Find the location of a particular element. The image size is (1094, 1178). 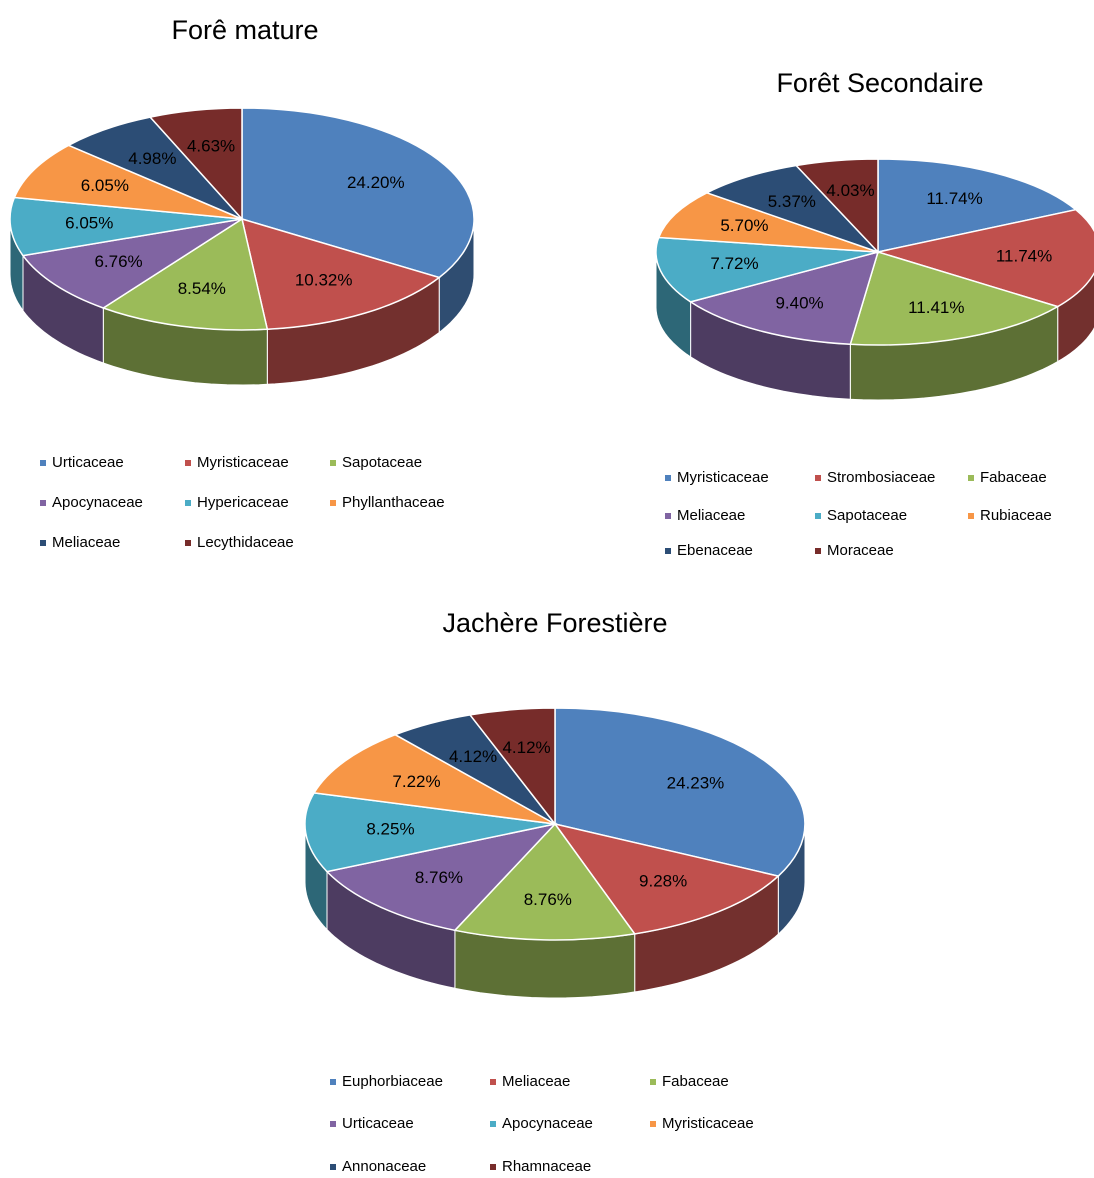

data-label: 24.20% is located at coordinates (376, 182).